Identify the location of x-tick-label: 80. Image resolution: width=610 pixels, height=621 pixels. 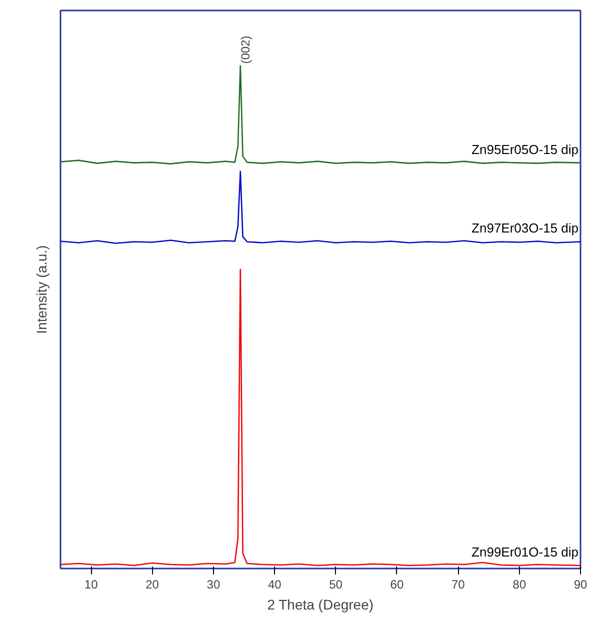
(519, 585).